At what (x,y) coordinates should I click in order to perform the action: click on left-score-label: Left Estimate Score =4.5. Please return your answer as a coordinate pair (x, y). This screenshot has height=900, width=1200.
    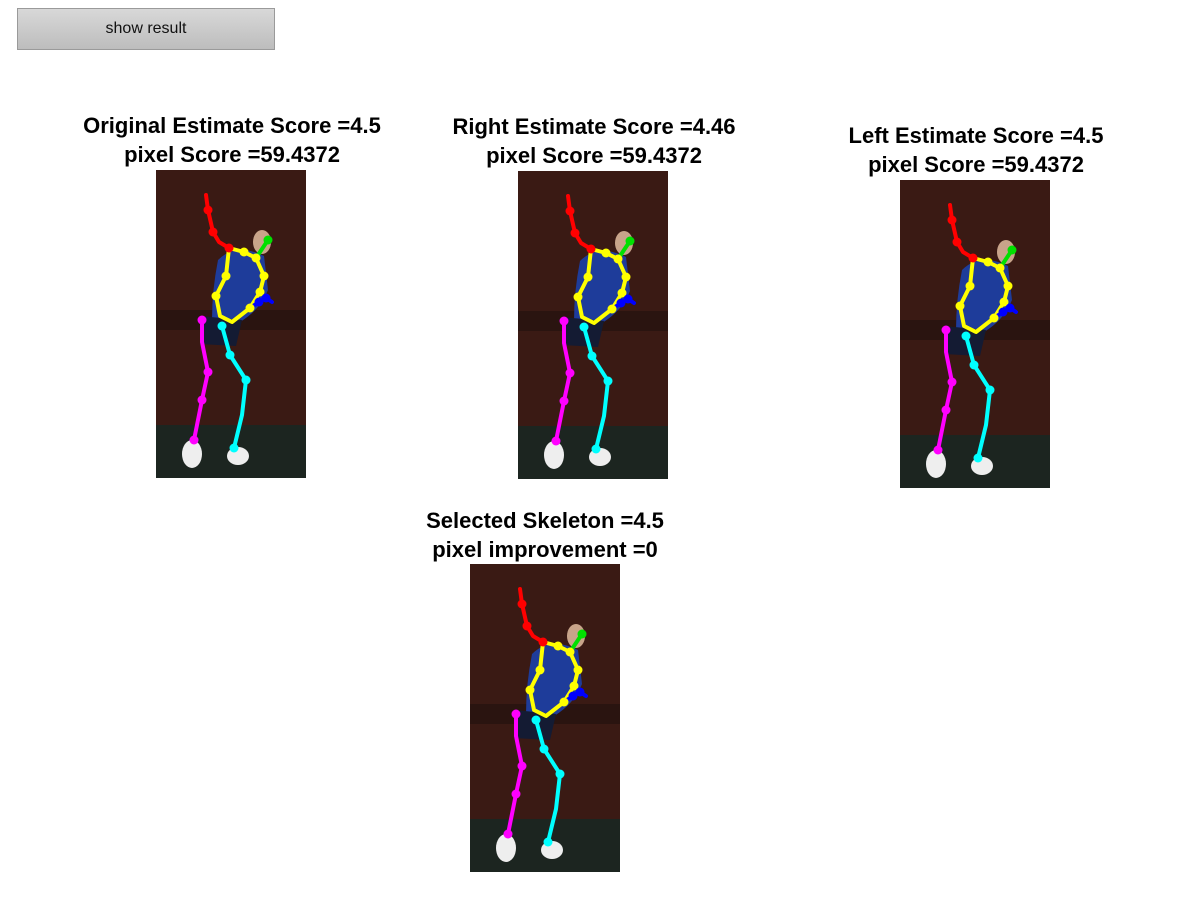
    Looking at the image, I should click on (976, 135).